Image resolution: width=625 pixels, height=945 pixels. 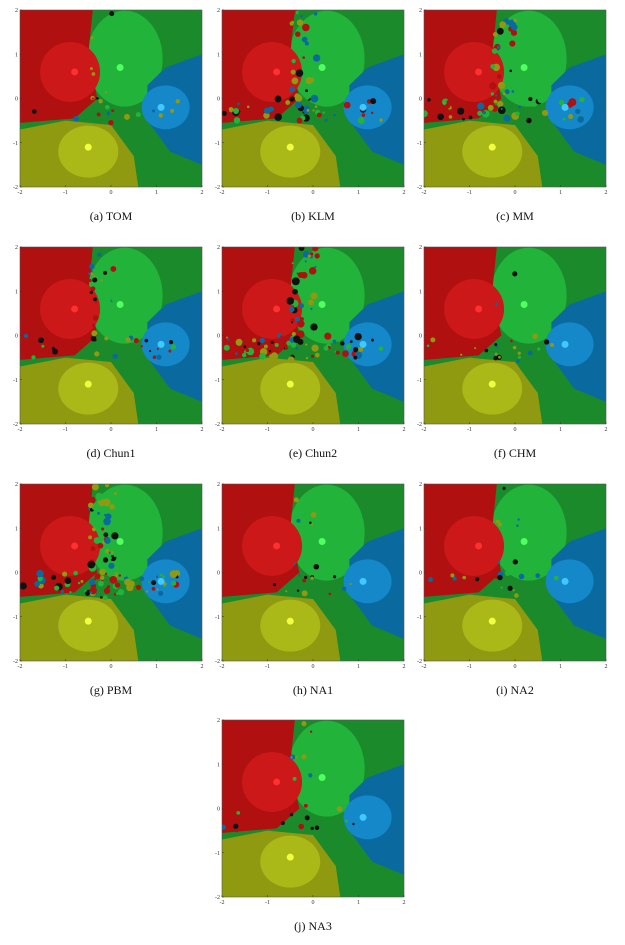 I want to click on x-tick-label: 1, so click(x=560, y=667).